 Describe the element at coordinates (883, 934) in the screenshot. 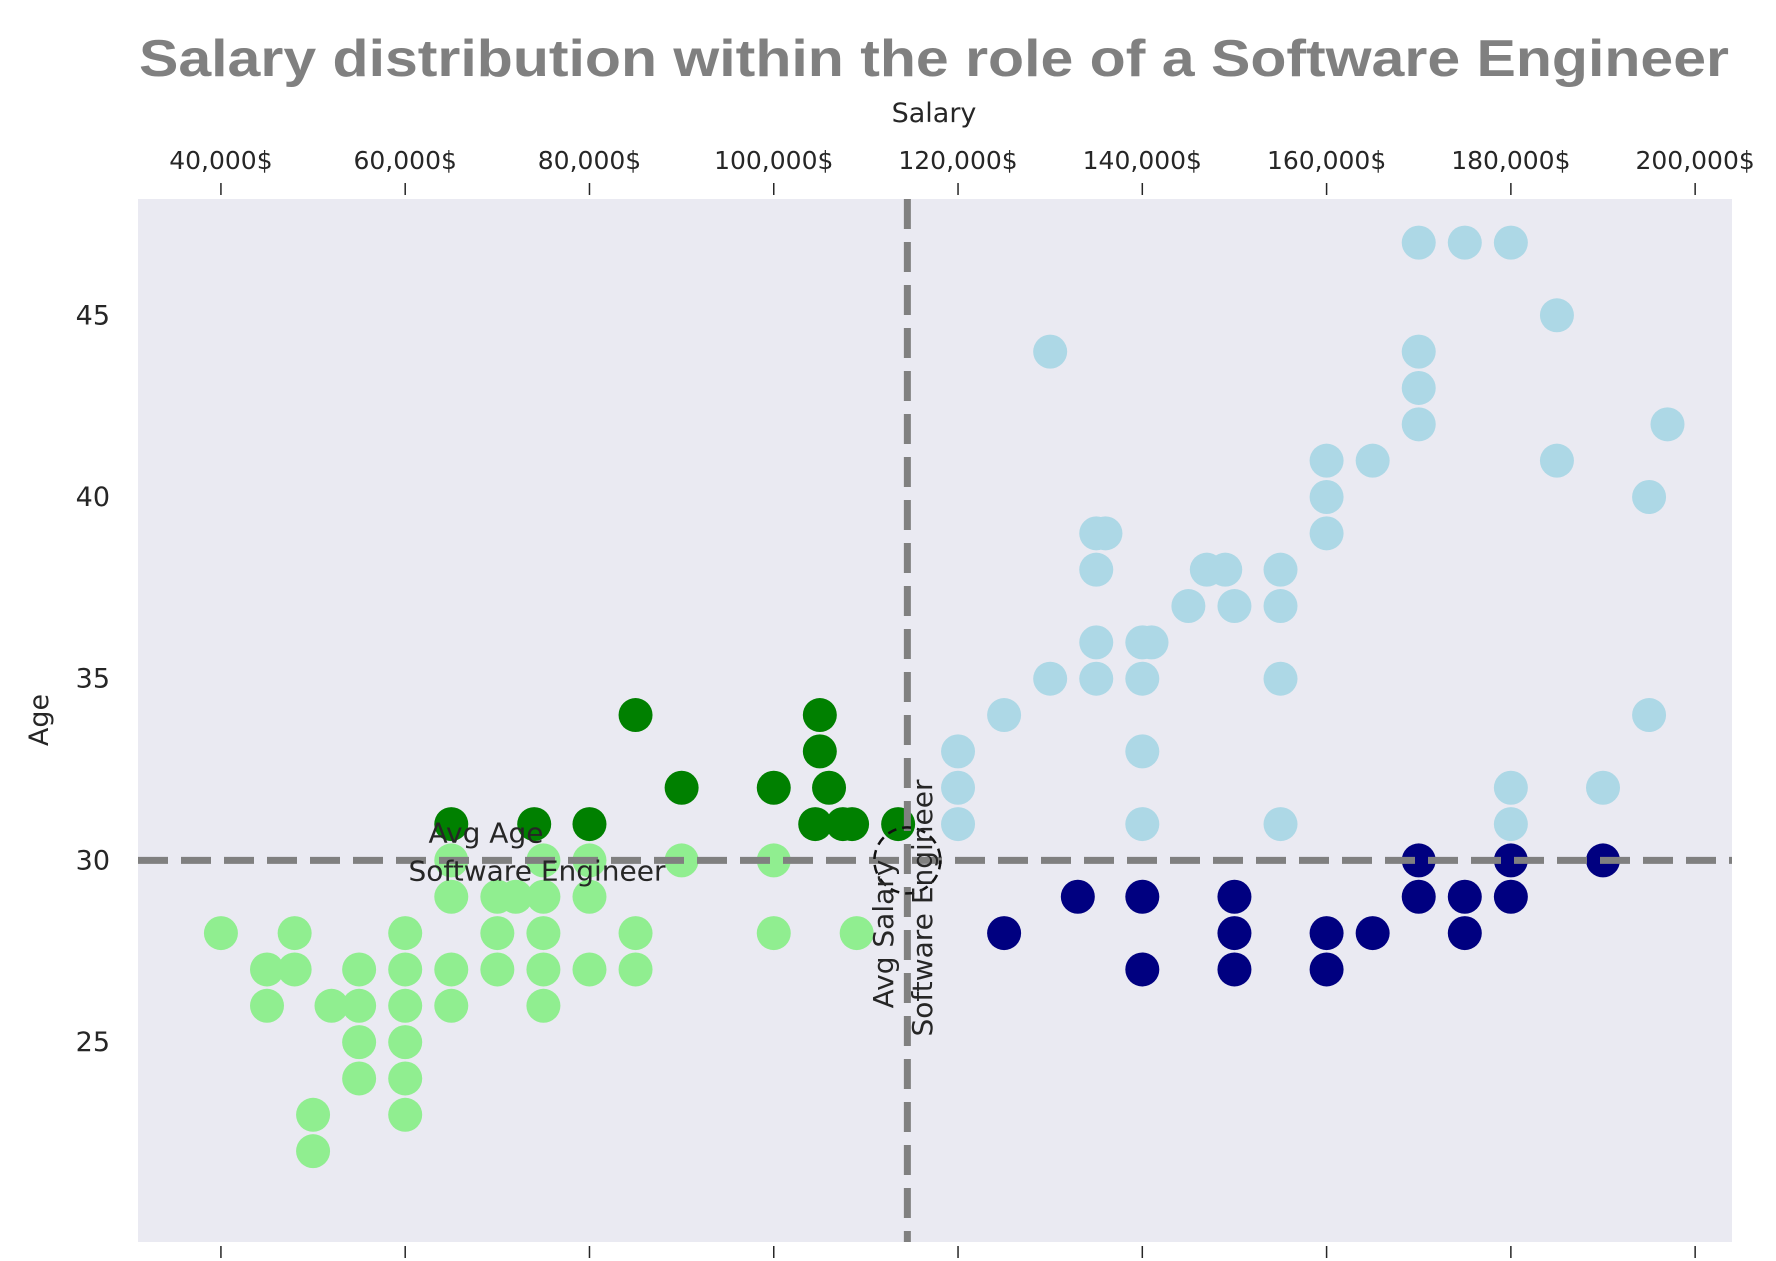

I see `avg-salary-annotation-line1: Avg Salary` at that location.